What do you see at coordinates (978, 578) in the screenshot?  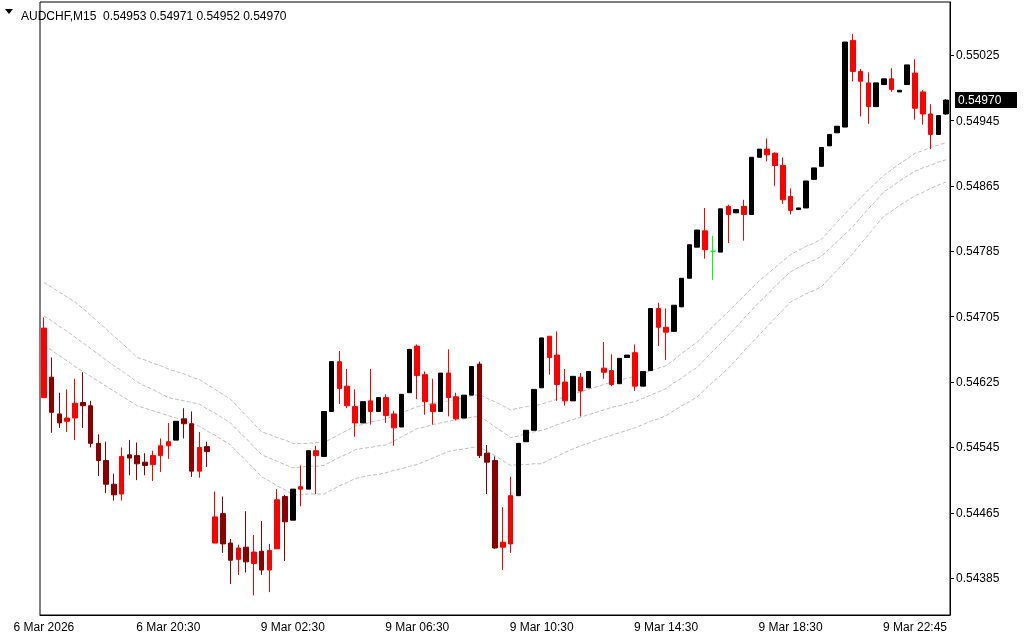 I see `y-tick-label: 0.54385` at bounding box center [978, 578].